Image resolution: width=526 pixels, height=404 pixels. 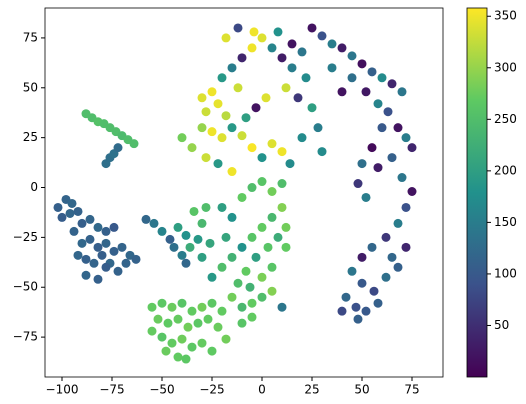 What do you see at coordinates (161, 390) in the screenshot?
I see `x-tick-label: −50` at bounding box center [161, 390].